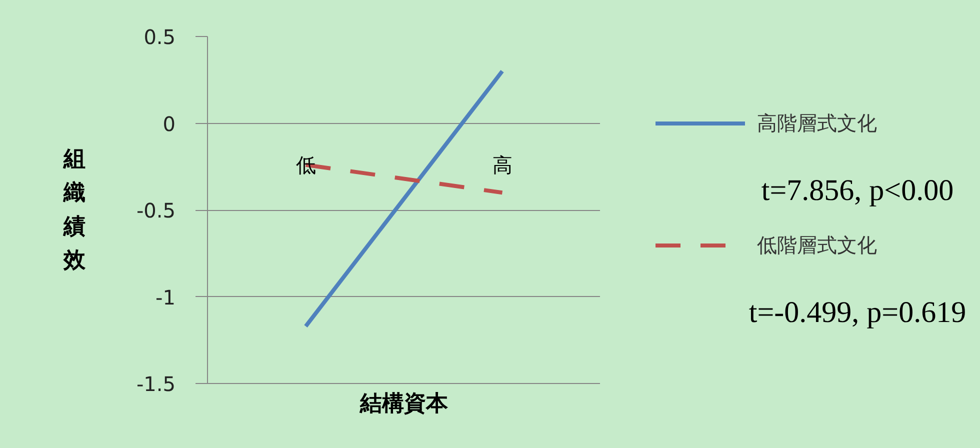 Image resolution: width=980 pixels, height=448 pixels. I want to click on y-tick-label: -0.5, so click(156, 210).